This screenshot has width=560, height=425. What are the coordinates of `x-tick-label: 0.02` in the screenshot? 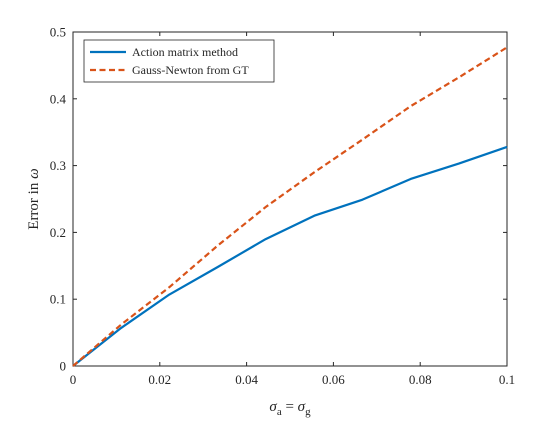 It's located at (159, 379).